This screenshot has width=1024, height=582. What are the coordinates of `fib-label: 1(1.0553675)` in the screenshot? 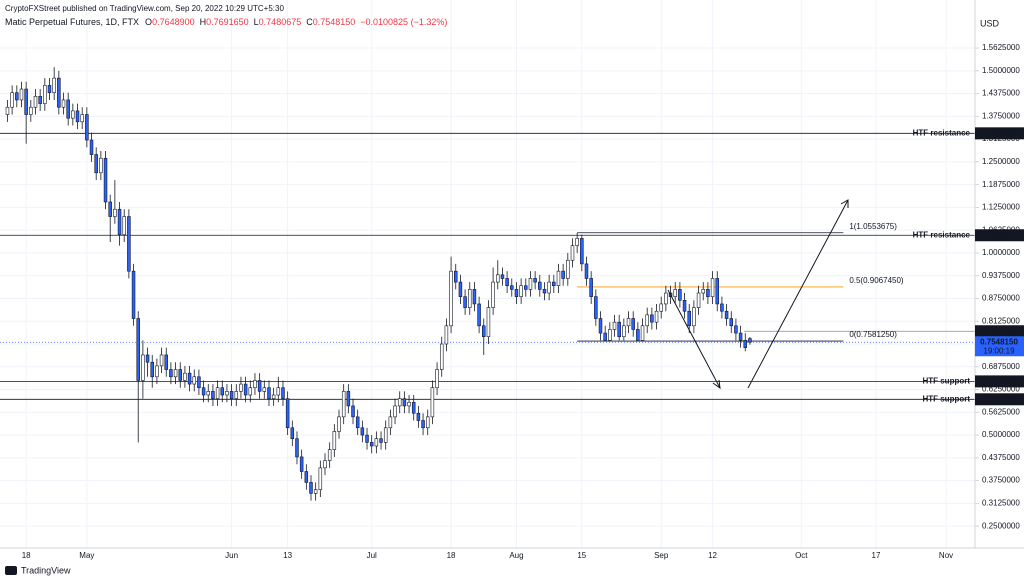 It's located at (873, 226).